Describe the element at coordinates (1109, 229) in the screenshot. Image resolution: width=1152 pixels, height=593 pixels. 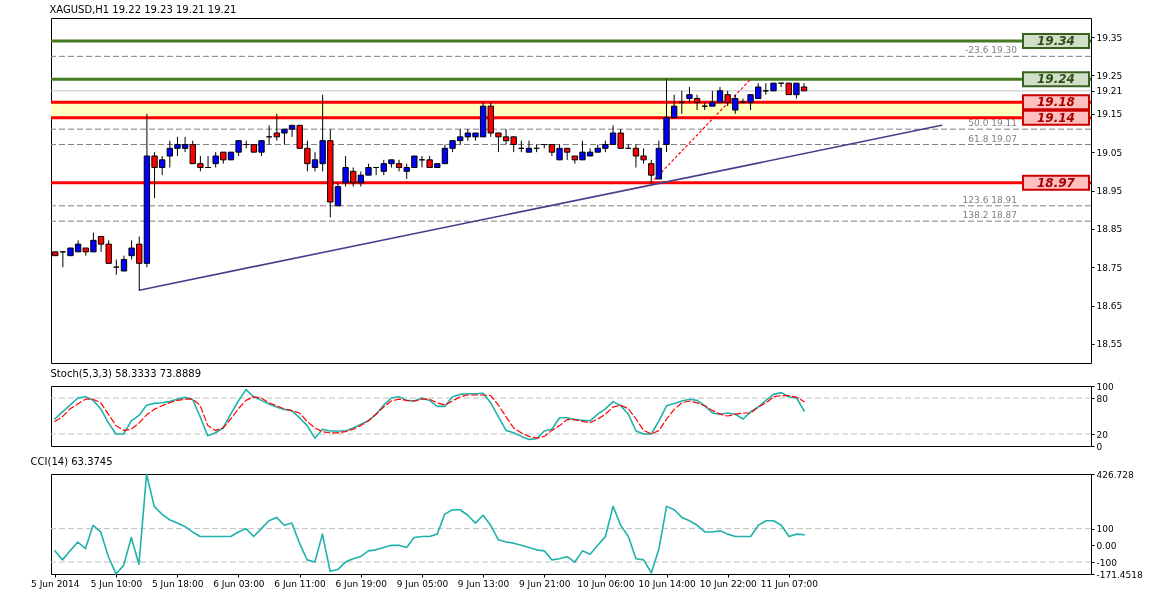
I see `y-tick-label: 18.85` at that location.